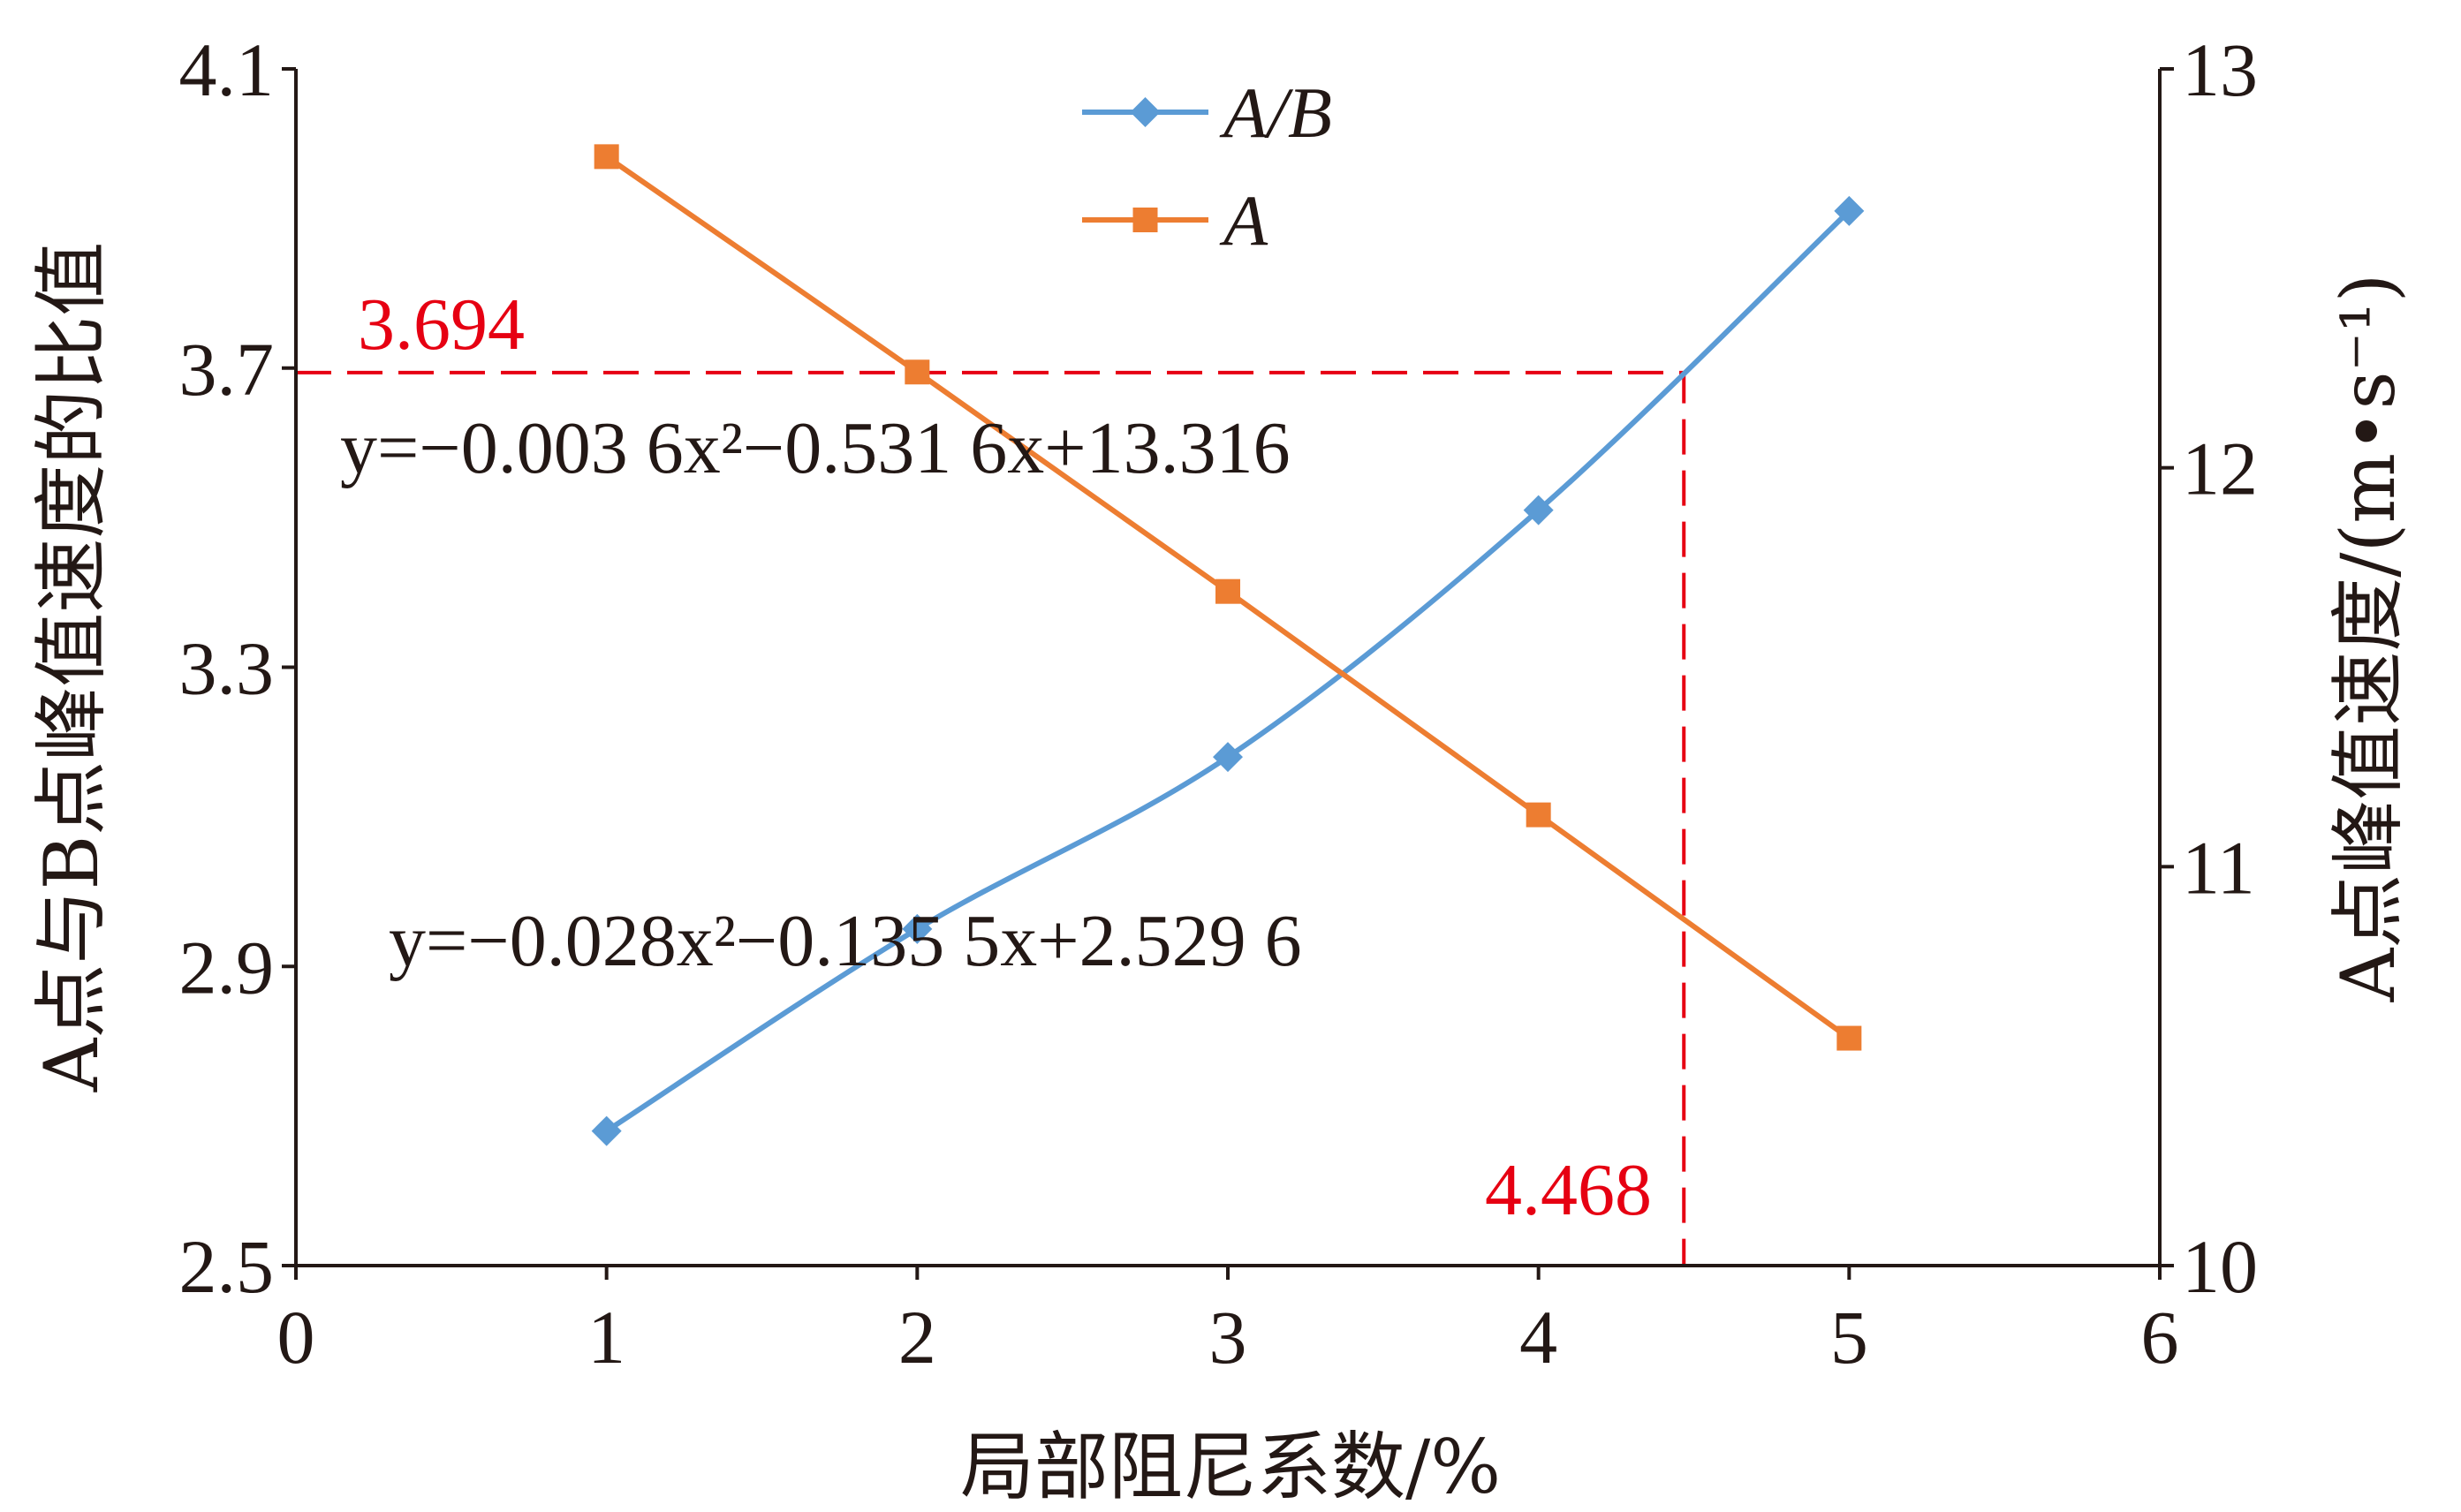 This screenshot has height=1512, width=2461. Describe the element at coordinates (227, 669) in the screenshot. I see `left-y-tick-label: 3.3` at that location.